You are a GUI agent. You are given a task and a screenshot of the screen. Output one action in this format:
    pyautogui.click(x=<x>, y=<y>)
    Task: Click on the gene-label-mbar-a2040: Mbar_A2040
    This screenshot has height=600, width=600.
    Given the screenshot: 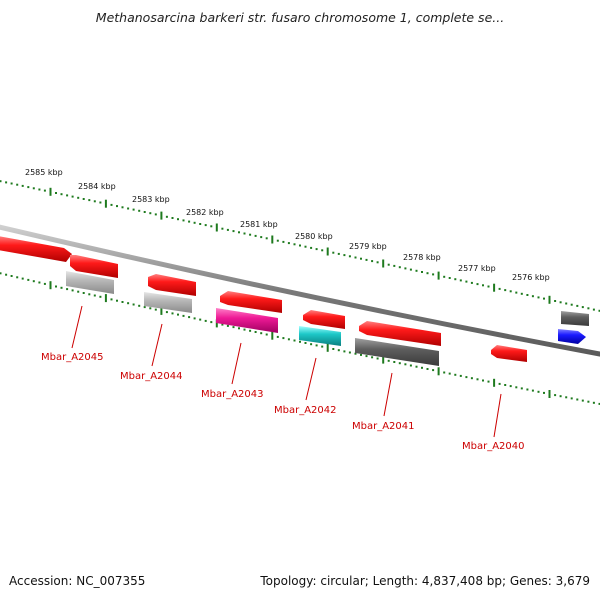 What is the action you would take?
    pyautogui.click(x=493, y=446)
    